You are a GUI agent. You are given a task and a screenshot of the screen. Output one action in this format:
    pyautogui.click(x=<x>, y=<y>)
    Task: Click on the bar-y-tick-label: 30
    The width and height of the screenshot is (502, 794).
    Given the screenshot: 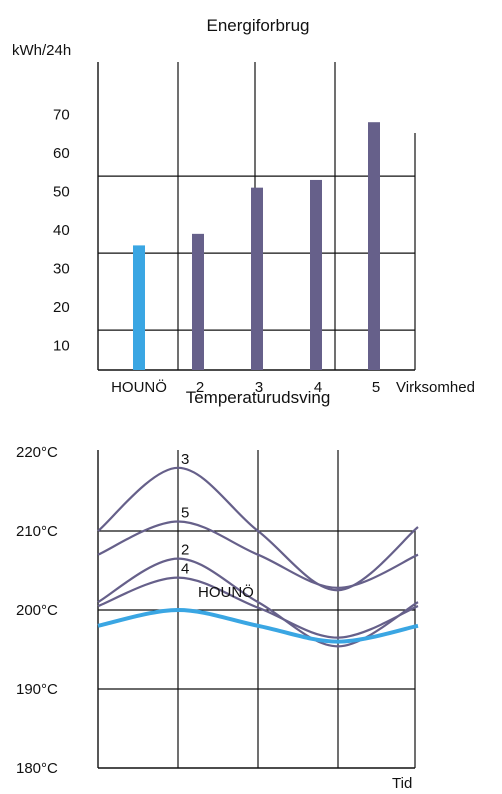 What is the action you would take?
    pyautogui.click(x=61, y=269)
    